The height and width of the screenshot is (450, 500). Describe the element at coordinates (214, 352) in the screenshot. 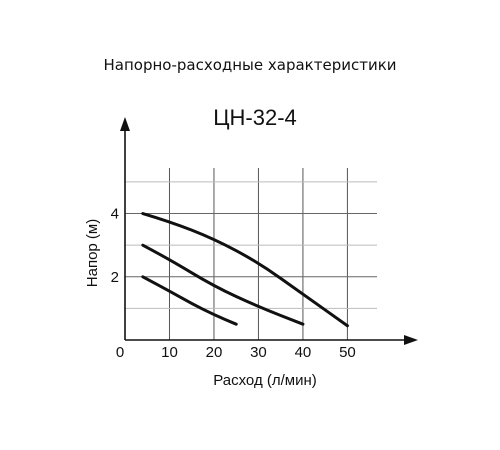

I see `x-tick-label: 20` at that location.